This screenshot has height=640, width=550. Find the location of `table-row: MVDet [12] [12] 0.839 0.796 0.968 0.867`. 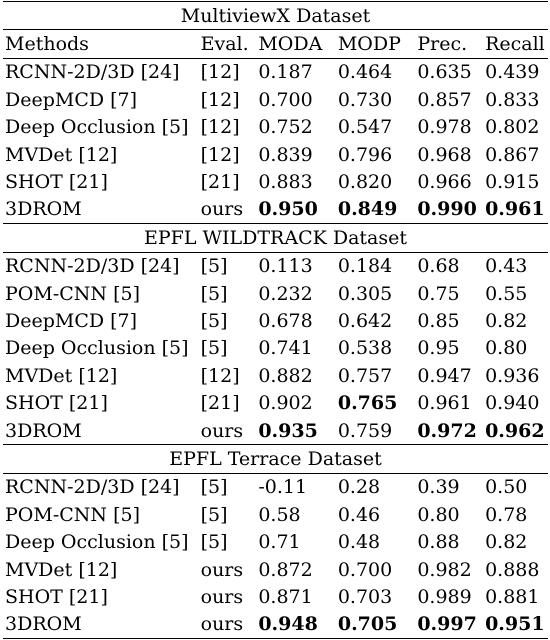

table-row: MVDet [12] [12] 0.839 0.796 0.968 0.867 is located at coordinates (275, 154).